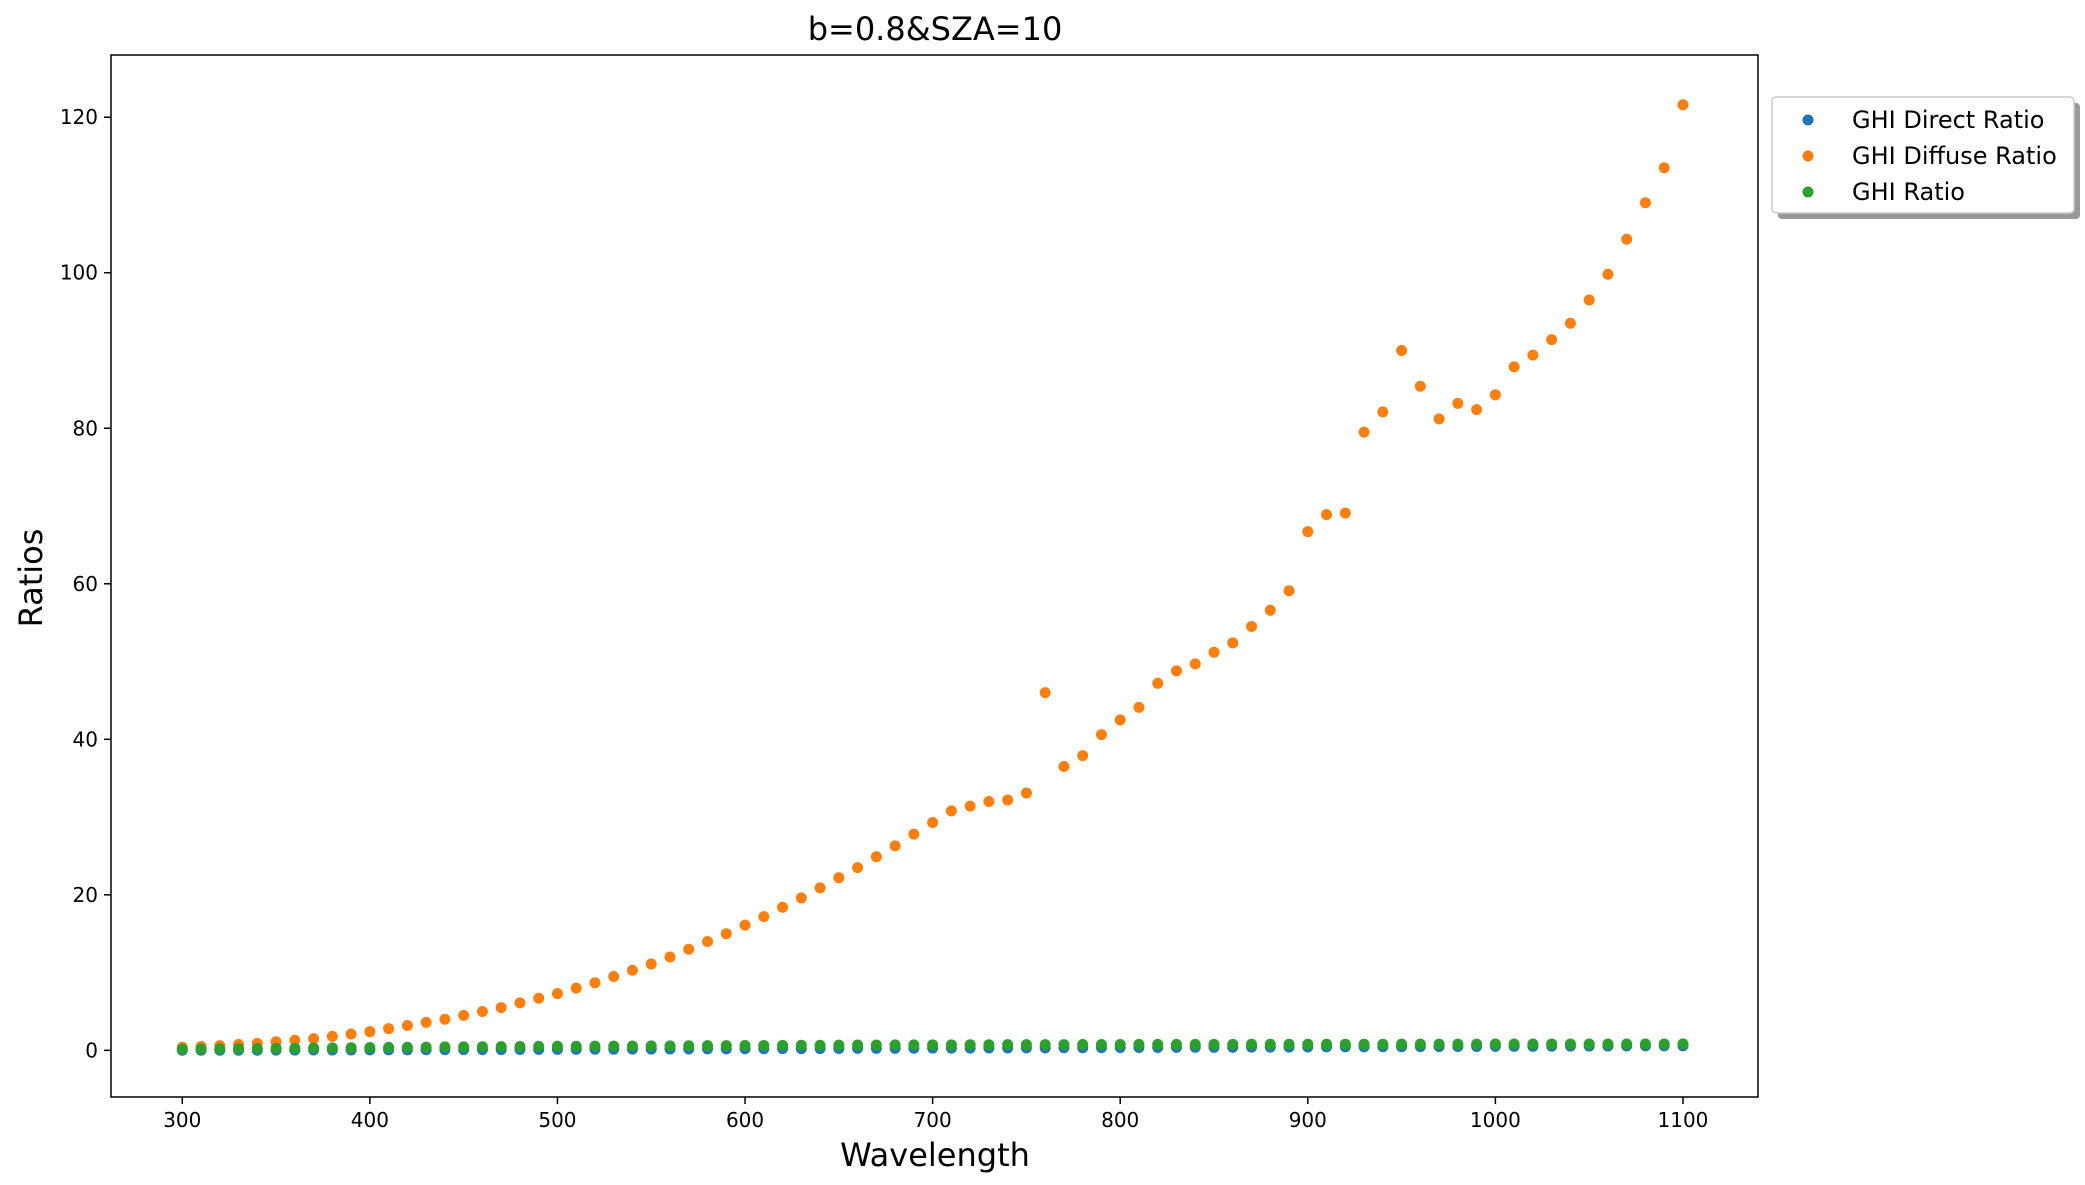 The image size is (2085, 1185). Describe the element at coordinates (85, 895) in the screenshot. I see `y-tick-label: 20` at that location.